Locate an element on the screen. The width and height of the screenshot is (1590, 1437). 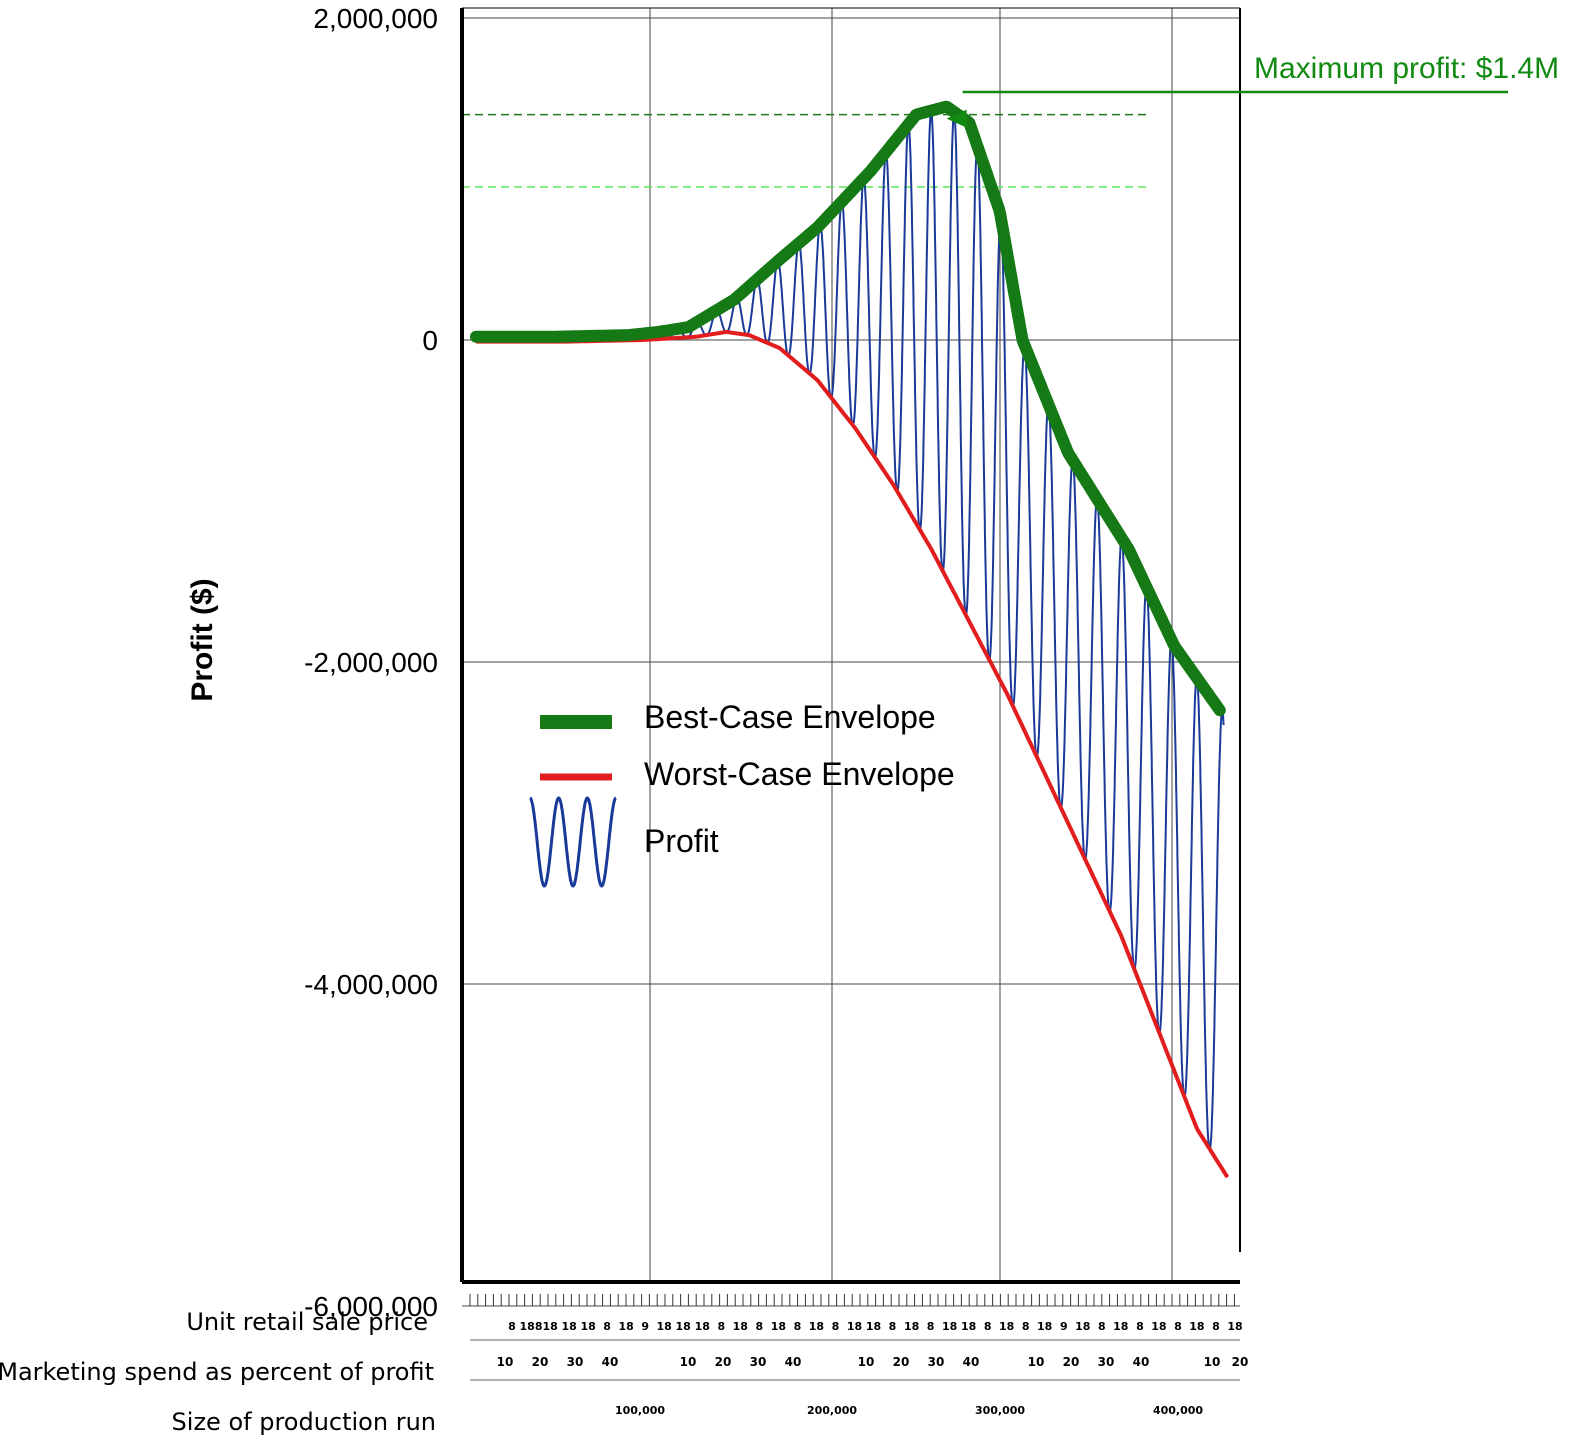
y-tick-label: -4,000,000 is located at coordinates (371, 984).